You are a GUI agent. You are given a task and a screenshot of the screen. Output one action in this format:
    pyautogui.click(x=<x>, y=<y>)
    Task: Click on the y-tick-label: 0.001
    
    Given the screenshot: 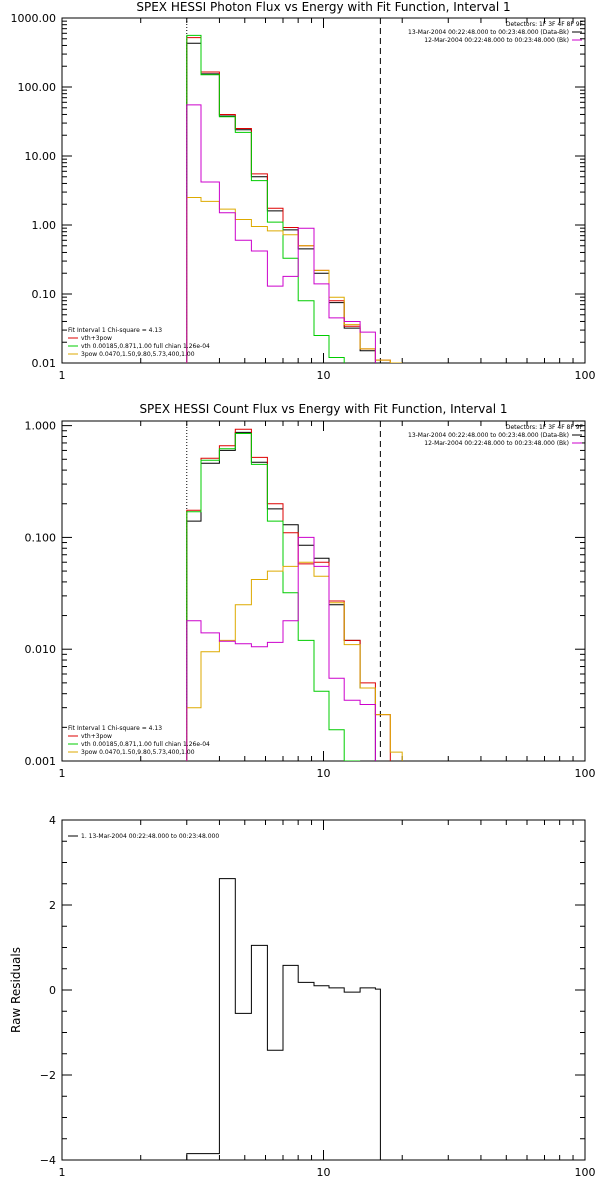 What is the action you would take?
    pyautogui.click(x=41, y=761)
    